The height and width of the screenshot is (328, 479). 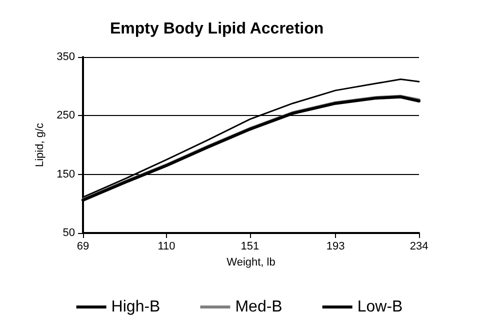 I want to click on x-axis-title: Weight, lb, so click(x=251, y=262).